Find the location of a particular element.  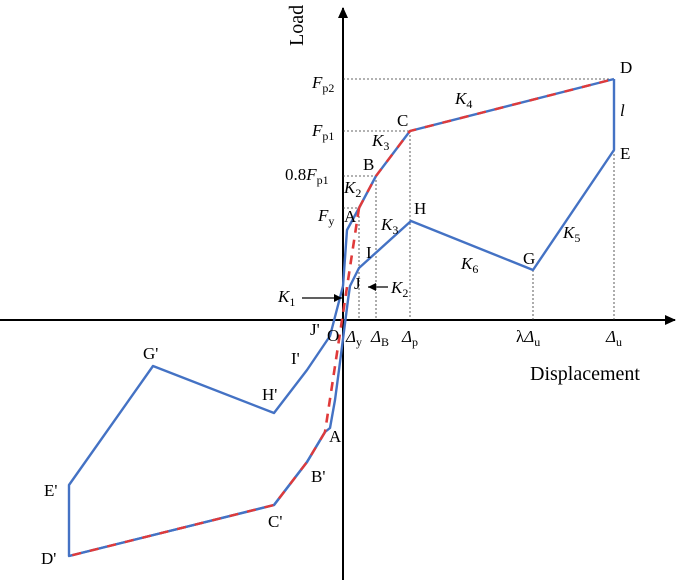

point-g-prime: G' is located at coordinates (150, 353).